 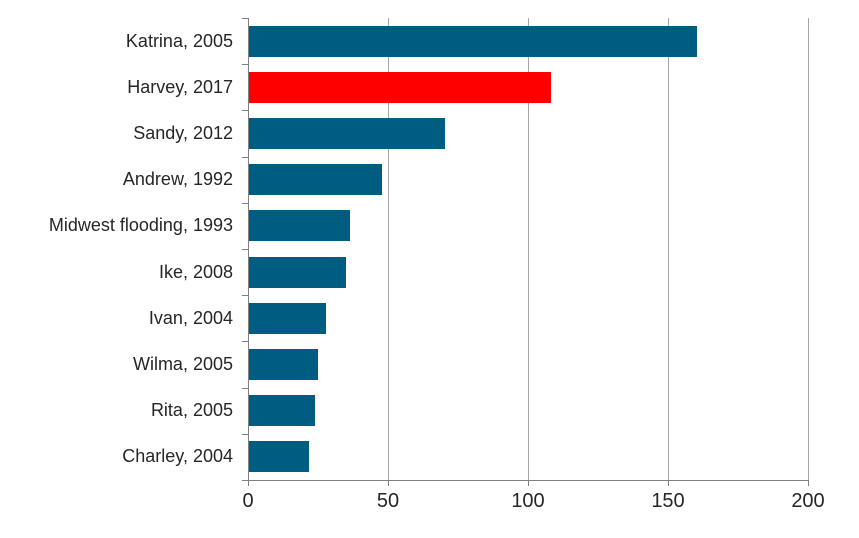 What do you see at coordinates (388, 501) in the screenshot?
I see `x-tick-label: 50` at bounding box center [388, 501].